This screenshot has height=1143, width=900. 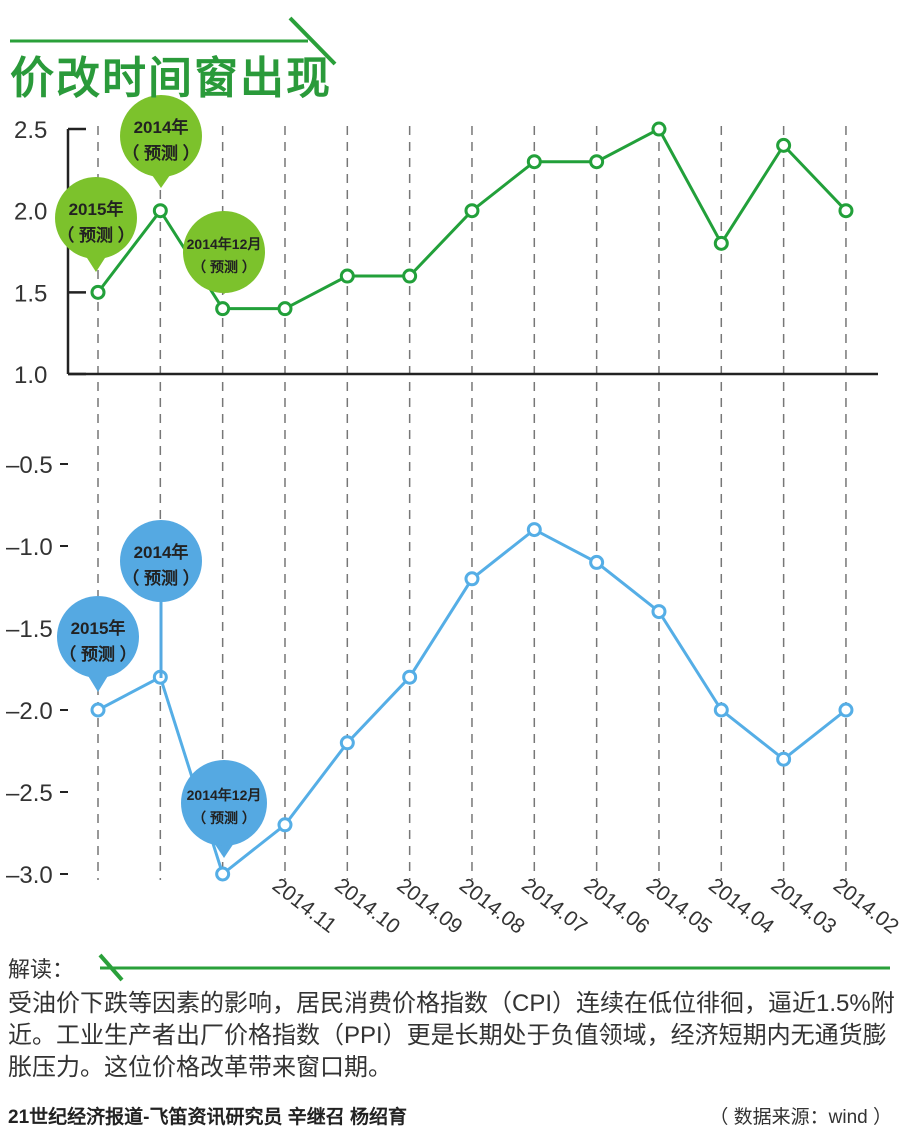 I want to click on x-tick-label: 2014.11, so click(x=304, y=906).